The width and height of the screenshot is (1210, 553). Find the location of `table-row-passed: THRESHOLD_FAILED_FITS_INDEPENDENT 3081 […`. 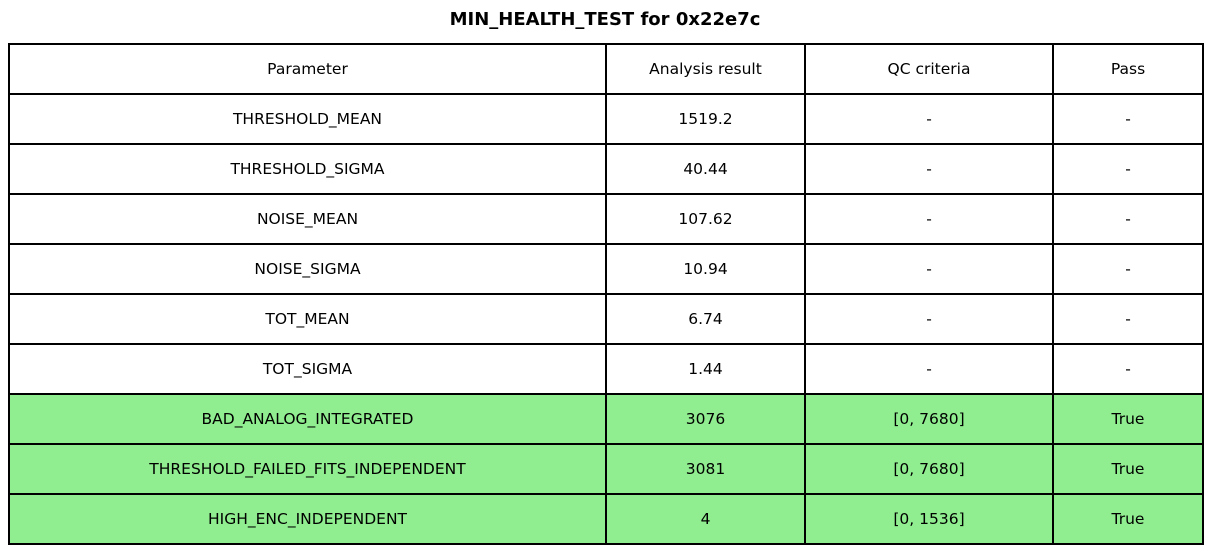

table-row-passed: THRESHOLD_FAILED_FITS_INDEPENDENT 3081 [… is located at coordinates (606, 469).